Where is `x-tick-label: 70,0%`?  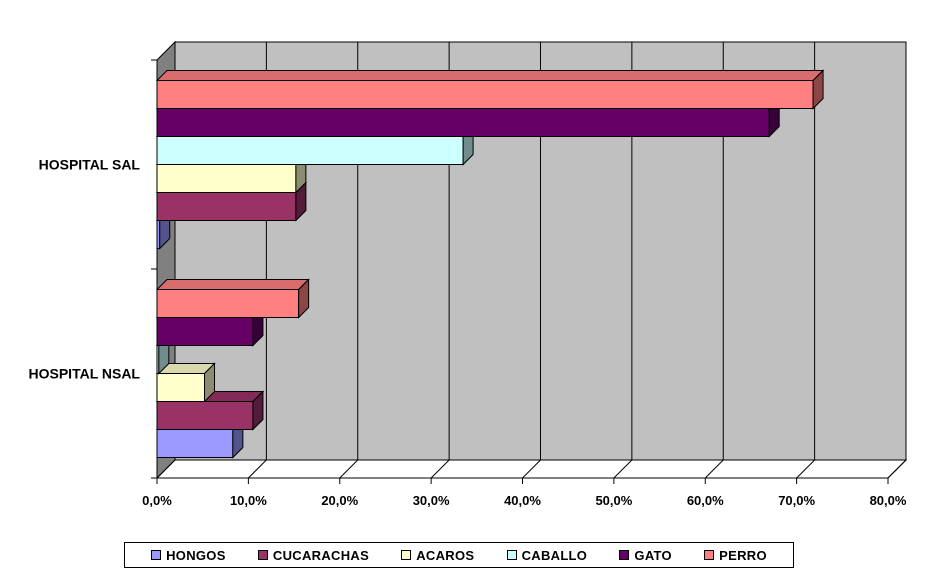 x-tick-label: 70,0% is located at coordinates (796, 500).